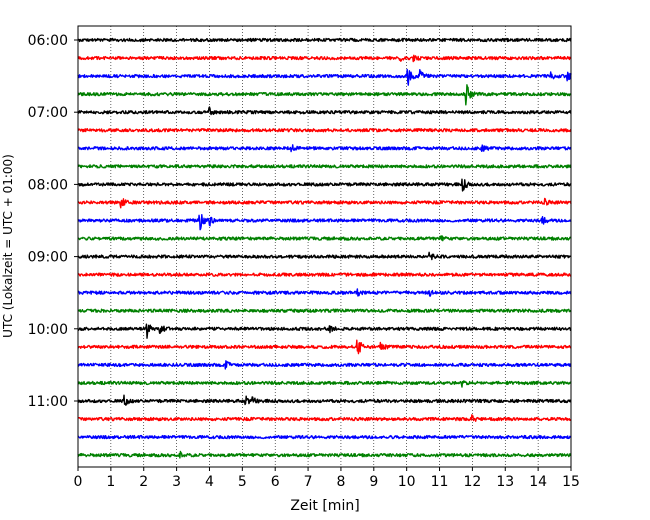 This screenshot has height=520, width=650. What do you see at coordinates (48, 185) in the screenshot?
I see `y-tick-label: 08:00` at bounding box center [48, 185].